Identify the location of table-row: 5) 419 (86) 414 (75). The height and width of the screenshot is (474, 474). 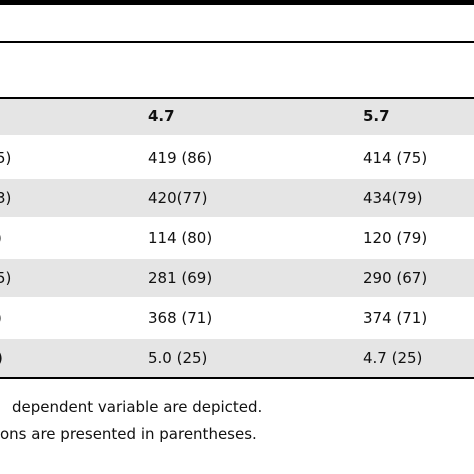
(237, 158).